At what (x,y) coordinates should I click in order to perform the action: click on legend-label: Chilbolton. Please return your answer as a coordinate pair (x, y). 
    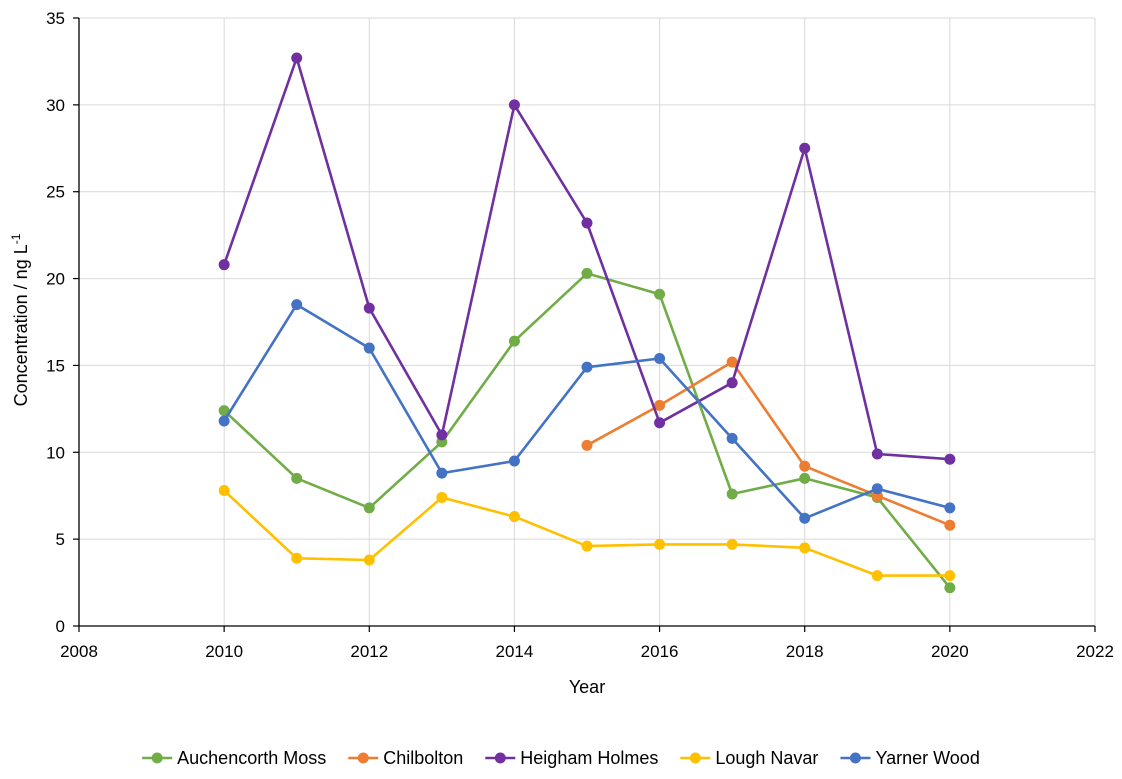
    Looking at the image, I should click on (423, 758).